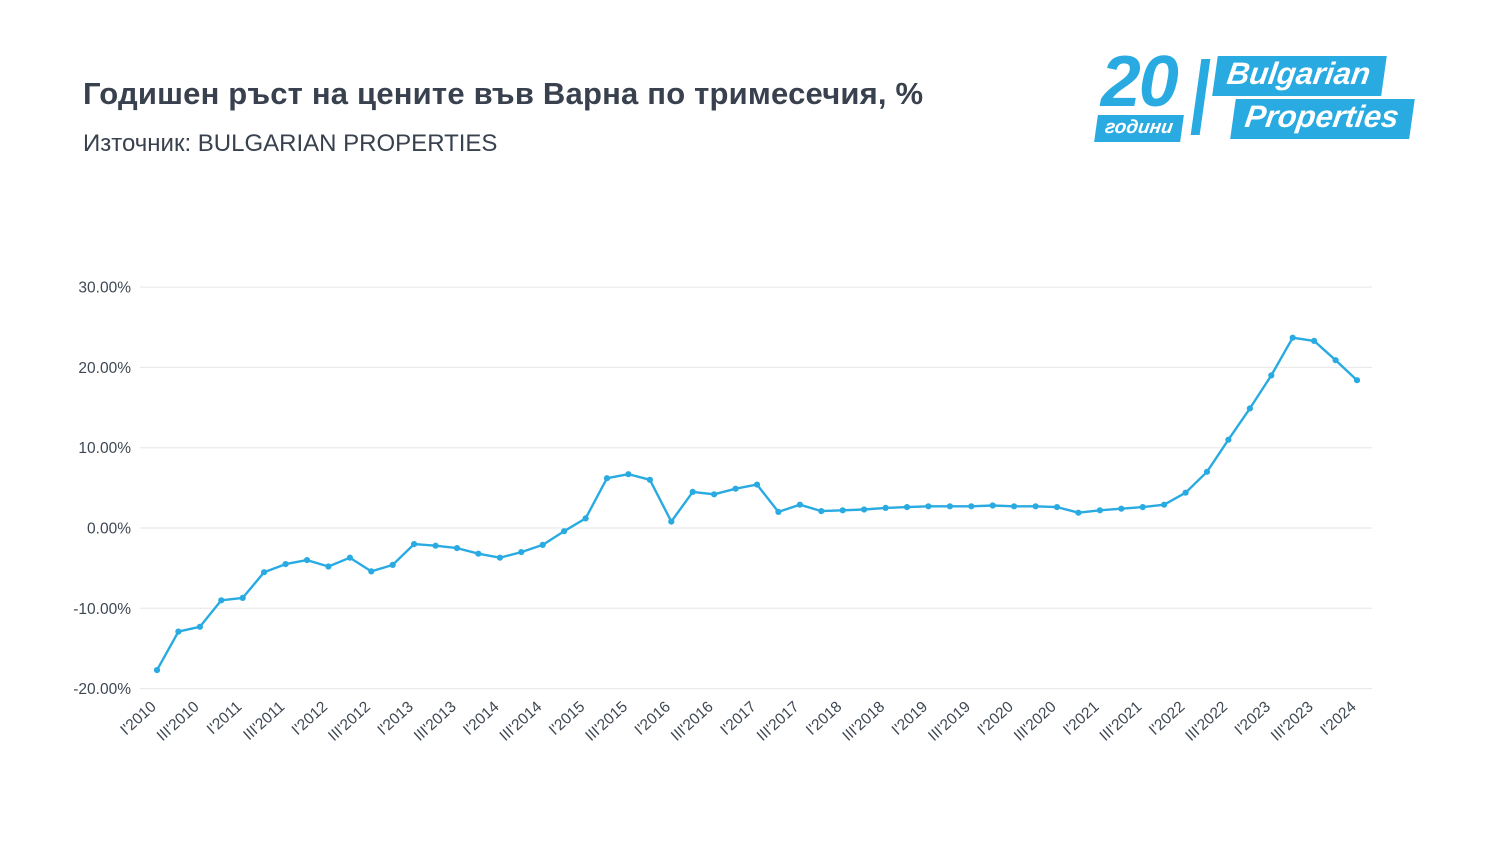 This screenshot has width=1500, height=844. Describe the element at coordinates (349, 721) in the screenshot. I see `x-axis-tick-label: III'2012` at that location.